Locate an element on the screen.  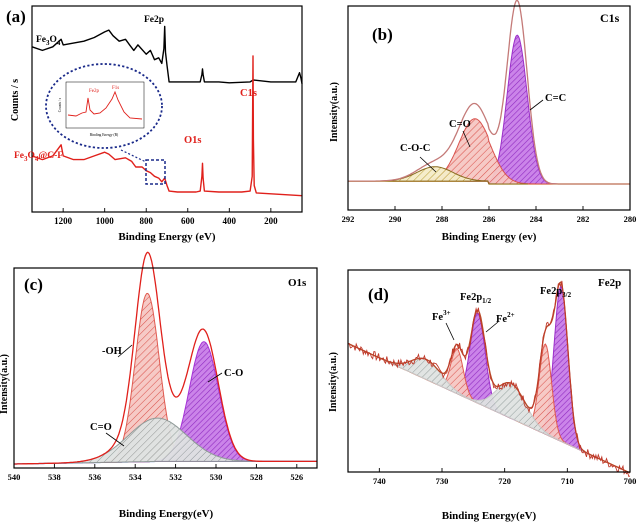
x-tick-label: 534 is located at coordinates (136, 477).